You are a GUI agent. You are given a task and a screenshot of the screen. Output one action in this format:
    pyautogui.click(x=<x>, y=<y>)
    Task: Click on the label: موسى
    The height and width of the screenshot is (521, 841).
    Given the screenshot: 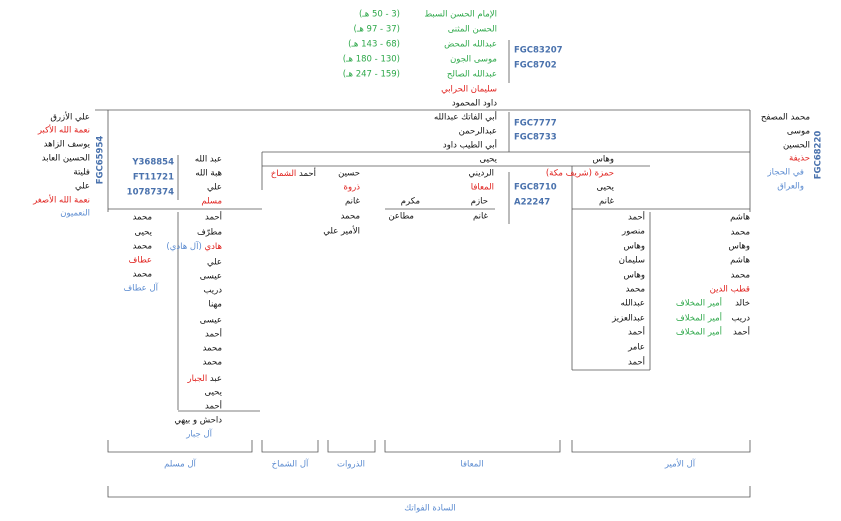 What is the action you would take?
    pyautogui.click(x=798, y=132)
    